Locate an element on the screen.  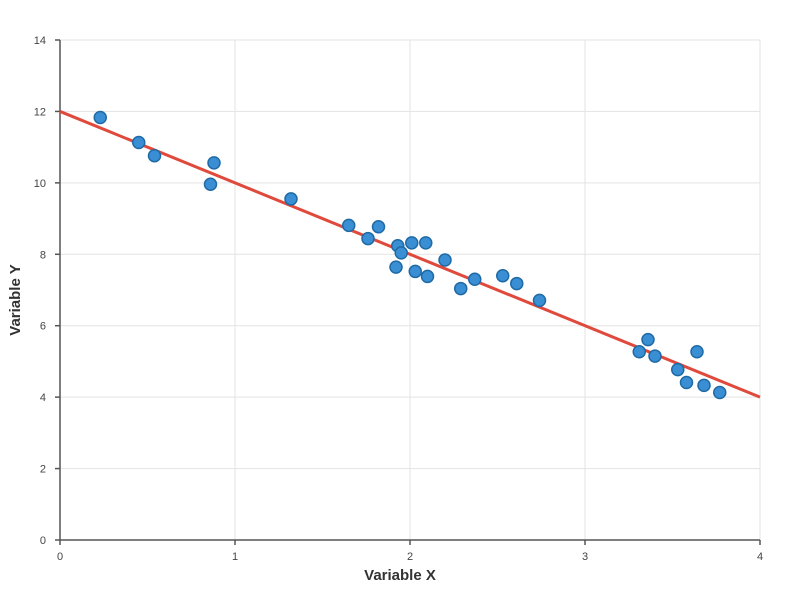
y-tick-label: 6 is located at coordinates (43, 327).